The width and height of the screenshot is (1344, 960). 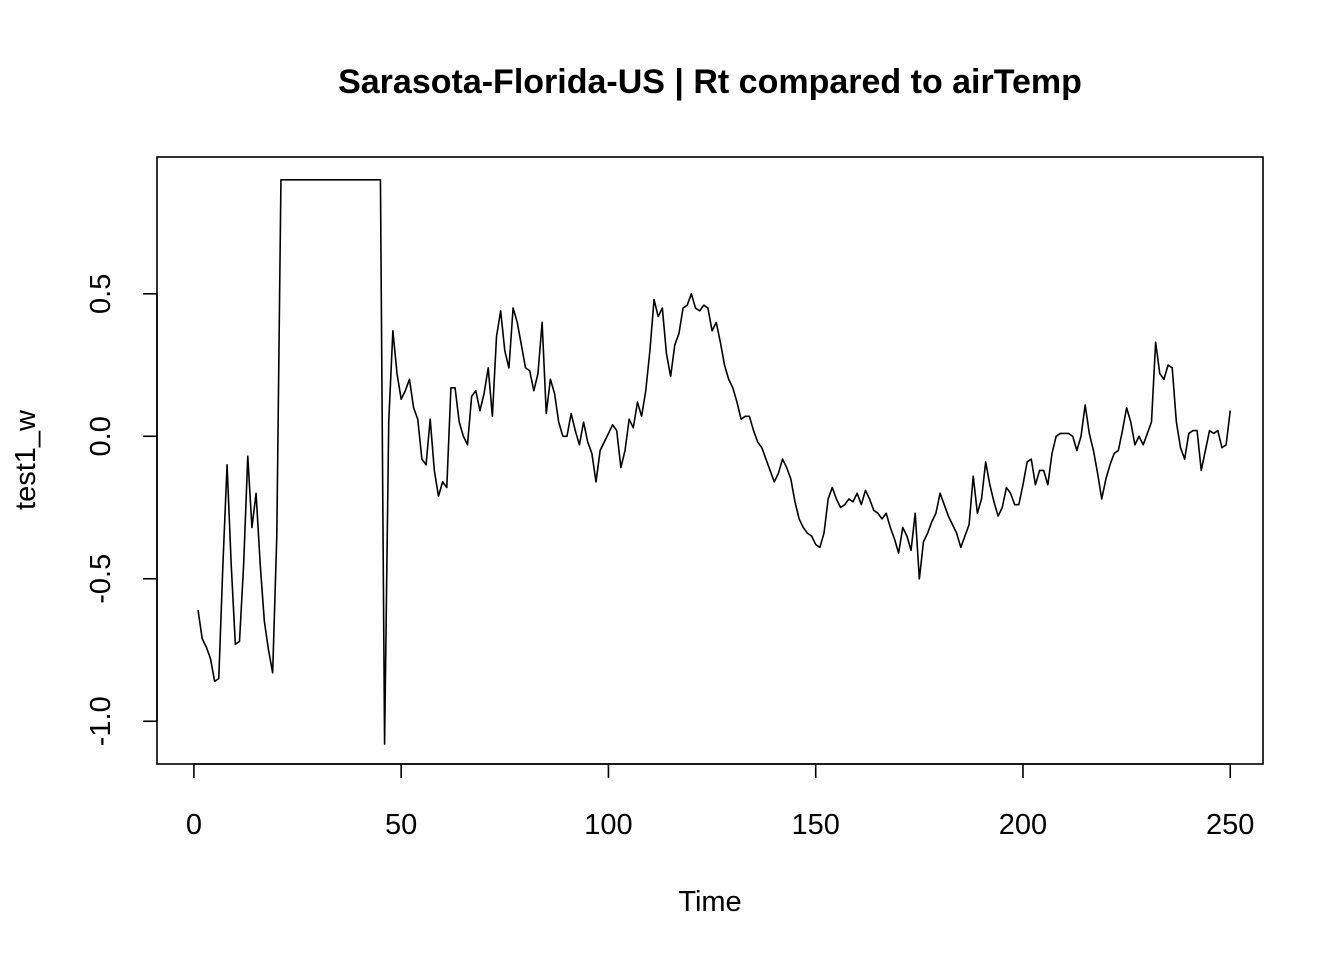 What do you see at coordinates (720, 802) in the screenshot?
I see `x-axis: 0 50 100 150 200 250` at bounding box center [720, 802].